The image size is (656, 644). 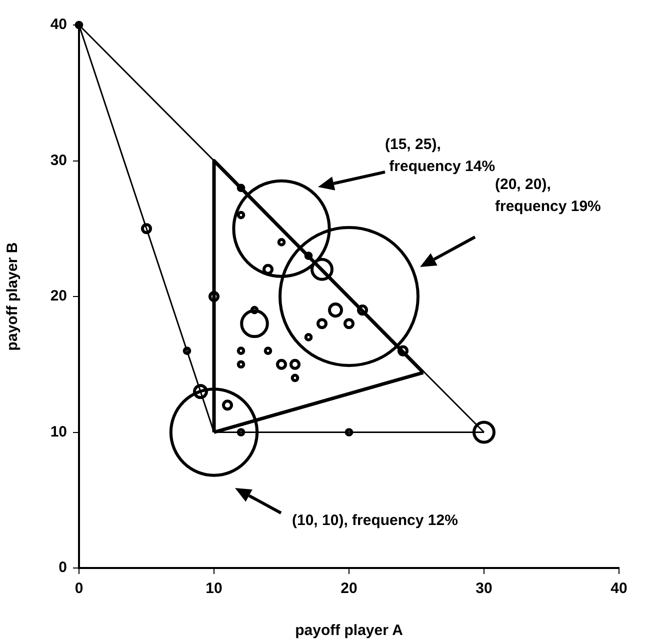 I want to click on x-tick-label: 40, so click(x=619, y=589).